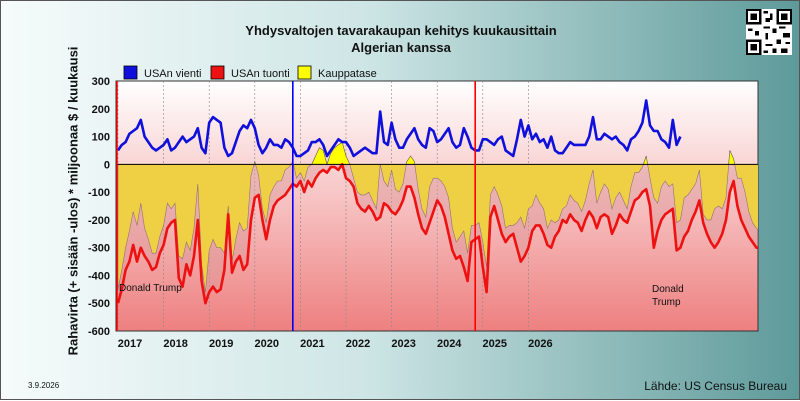  Describe the element at coordinates (99, 332) in the screenshot. I see `y-tick-label: -600` at that location.